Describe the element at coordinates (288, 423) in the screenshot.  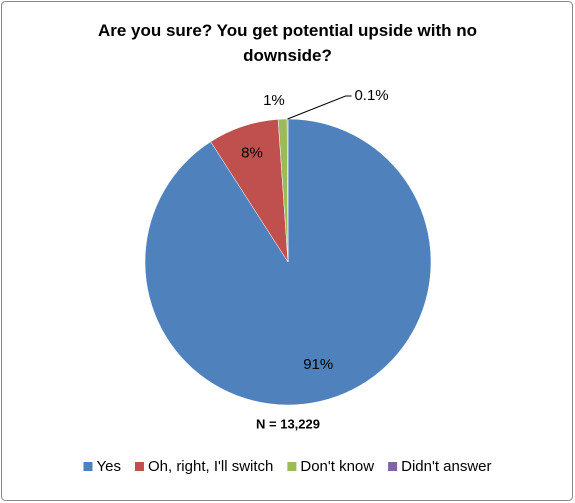
I see `annotation: N = 13,229` at that location.